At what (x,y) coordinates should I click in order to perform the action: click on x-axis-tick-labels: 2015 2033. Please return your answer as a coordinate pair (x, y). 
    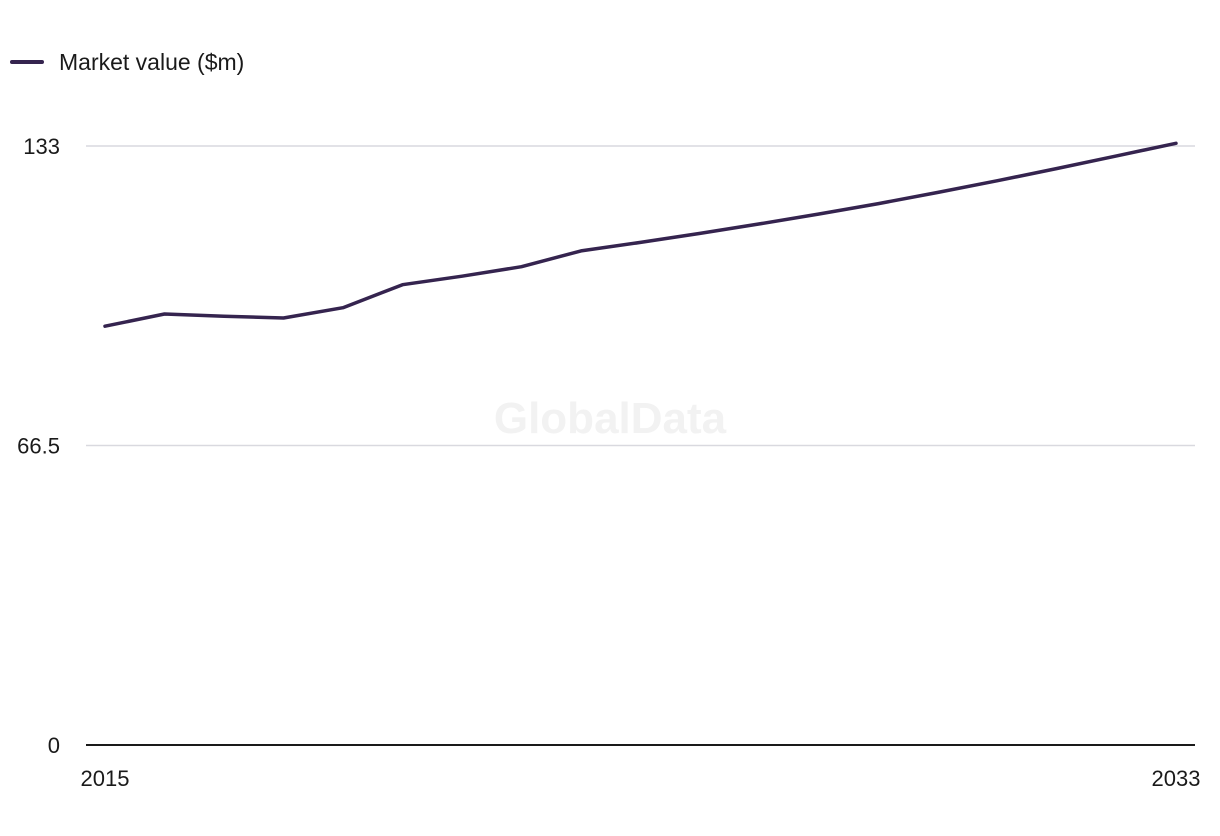
    Looking at the image, I should click on (641, 778).